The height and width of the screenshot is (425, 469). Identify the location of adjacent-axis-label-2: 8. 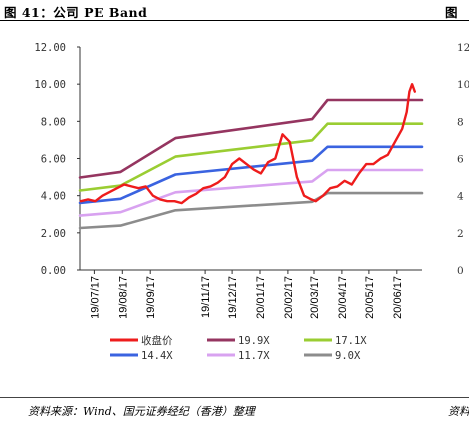
(460, 122).